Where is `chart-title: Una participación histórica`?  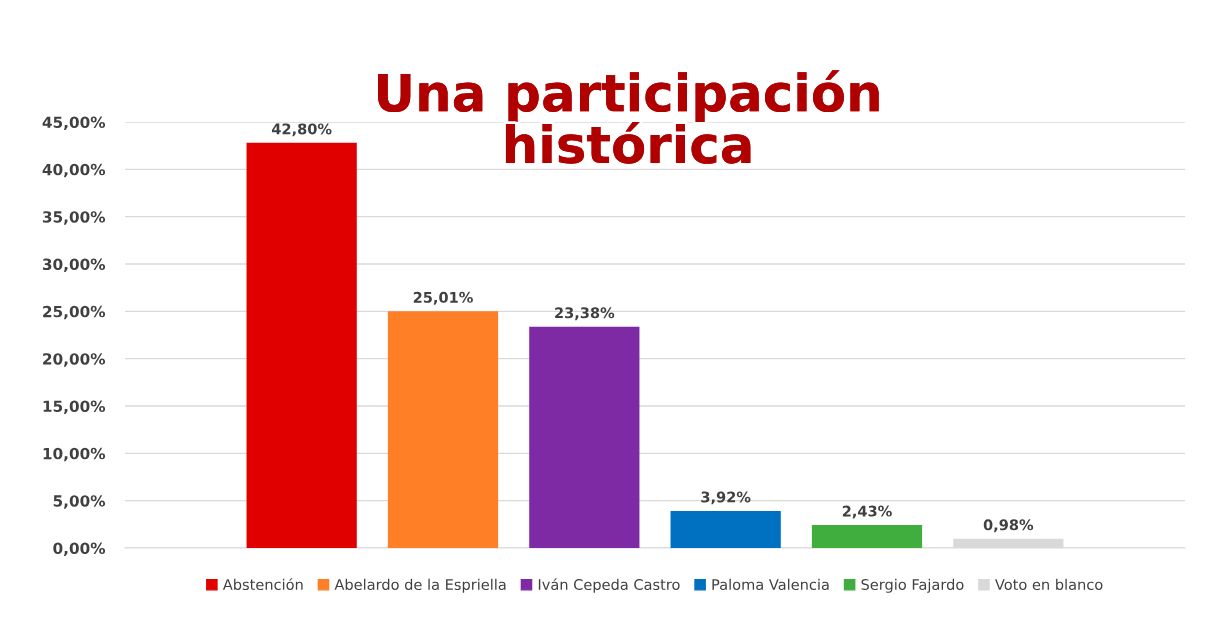 chart-title: Una participación histórica is located at coordinates (628, 117).